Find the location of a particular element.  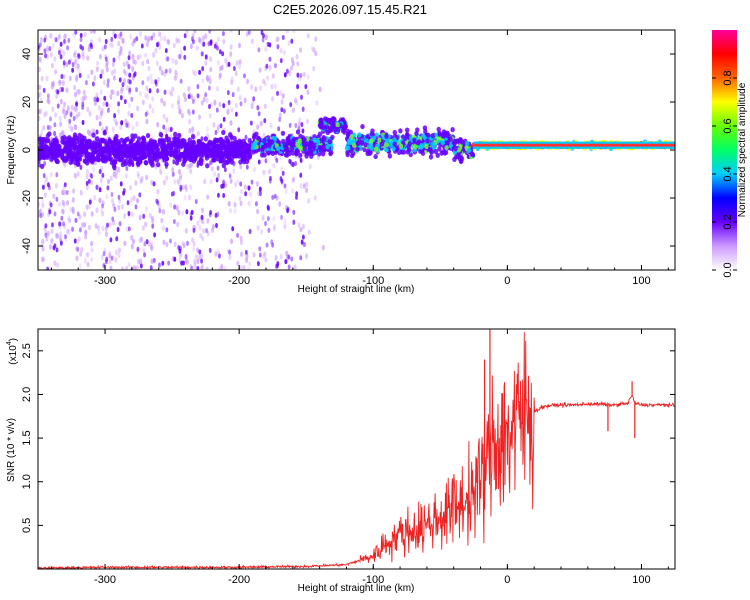

spectrogram-y-tick-label: -40 is located at coordinates (27, 246).